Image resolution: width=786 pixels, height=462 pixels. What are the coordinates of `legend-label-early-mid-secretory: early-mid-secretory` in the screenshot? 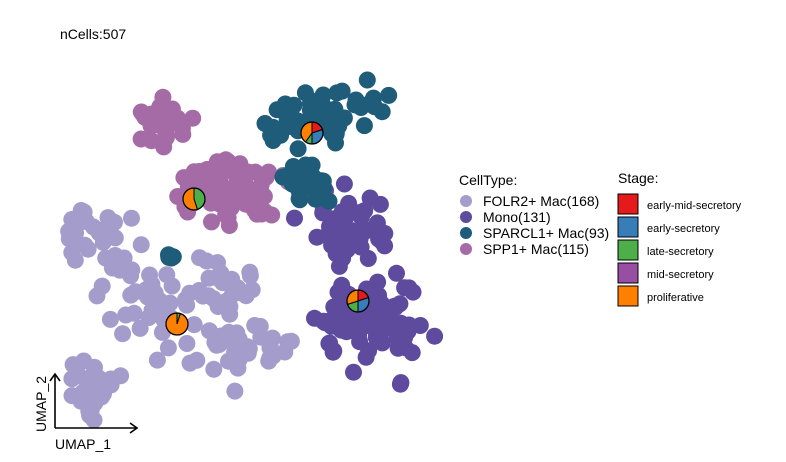 It's located at (694, 206).